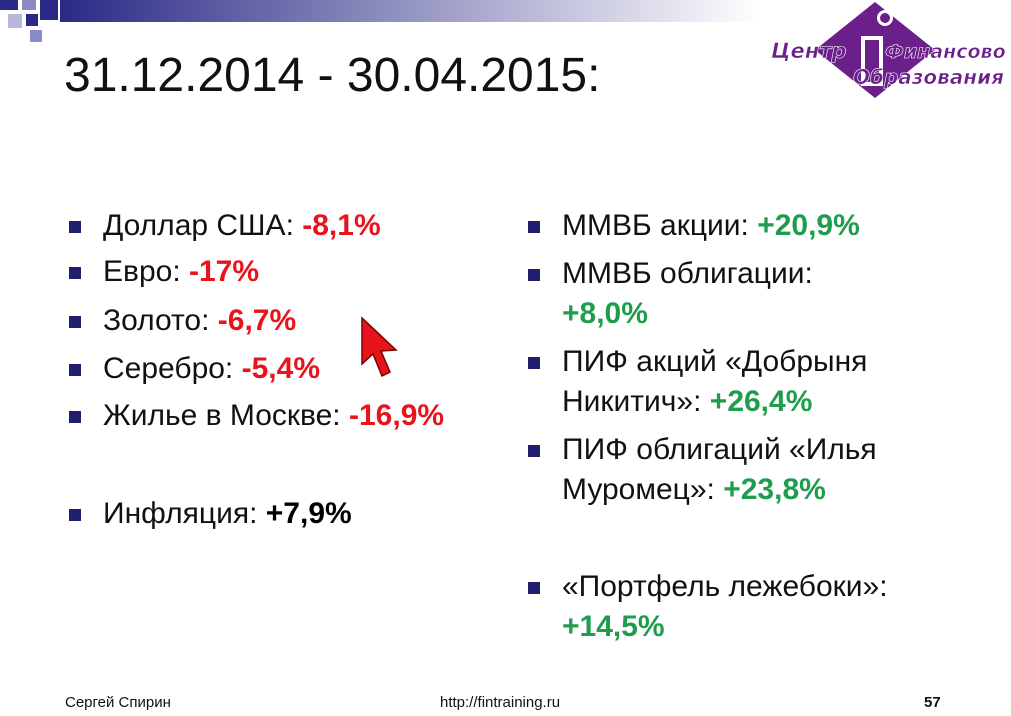 Image resolution: width=1011 pixels, height=716 pixels. What do you see at coordinates (774, 489) in the screenshot?
I see `item-value: +23,8%` at bounding box center [774, 489].